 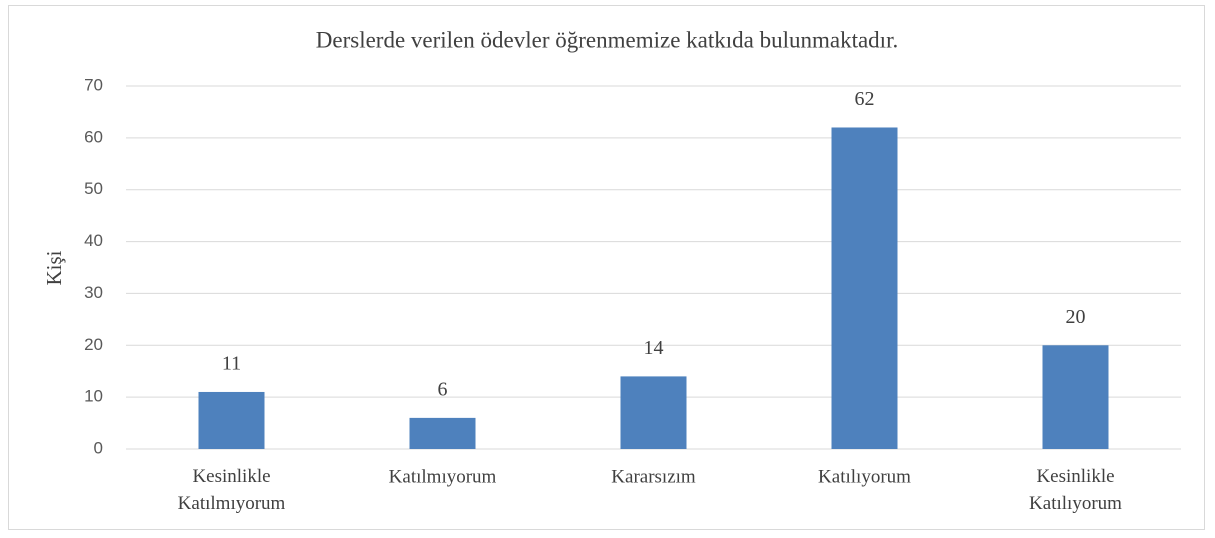 What do you see at coordinates (93, 292) in the screenshot?
I see `y-tick-label: 30` at bounding box center [93, 292].